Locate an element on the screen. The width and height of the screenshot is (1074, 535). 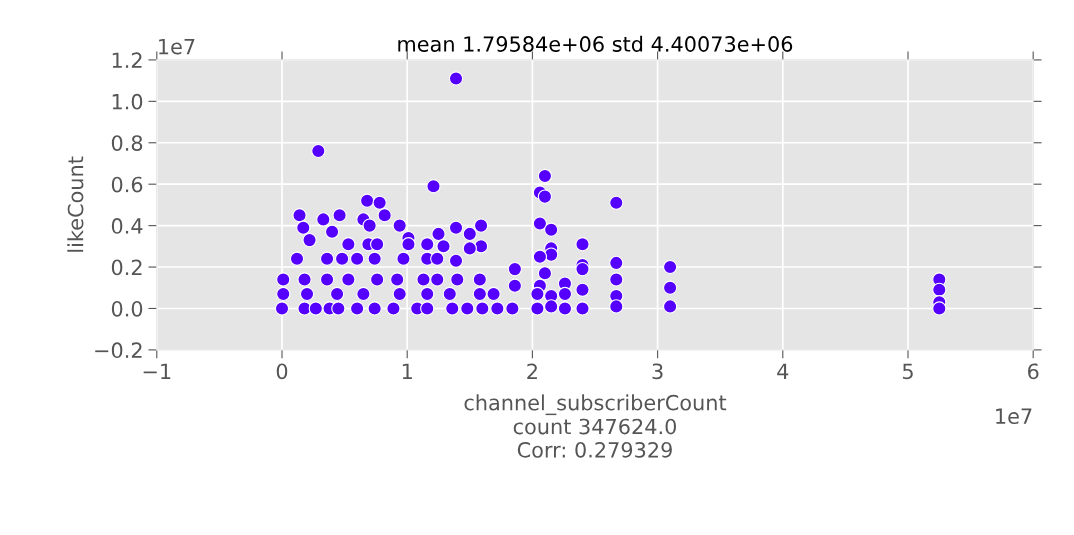
x-tick-label: 3 is located at coordinates (657, 371).